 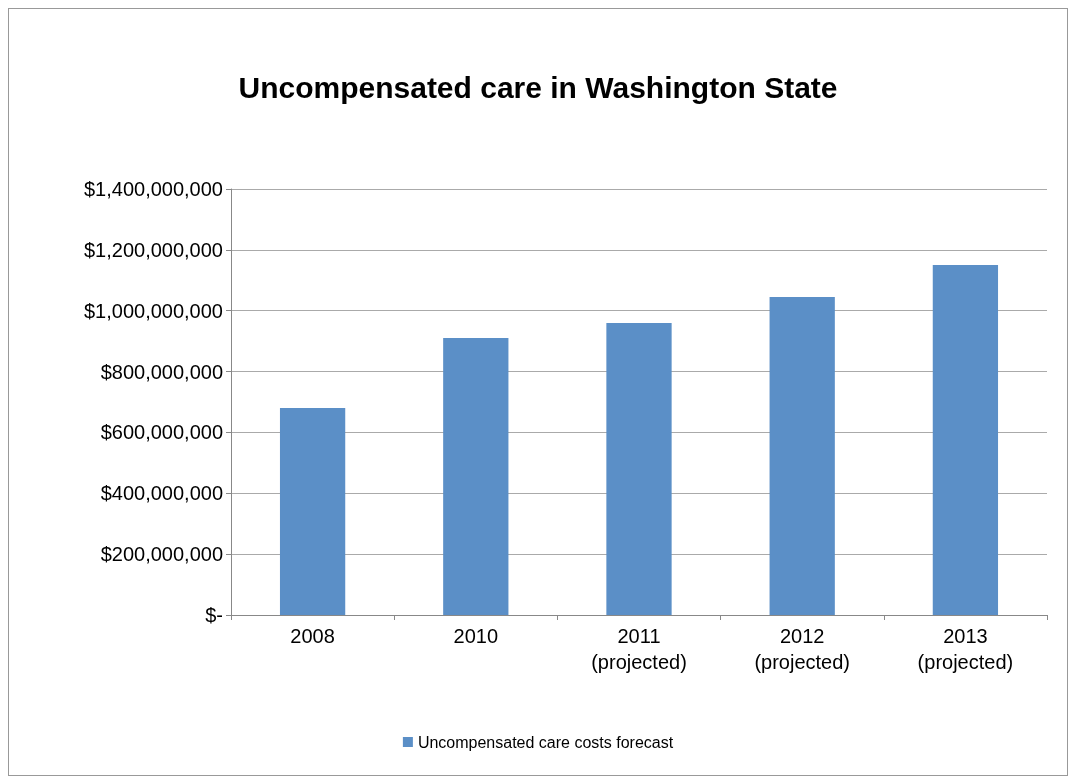 What do you see at coordinates (161, 554) in the screenshot?
I see `y-tick-label: $200,000,000` at bounding box center [161, 554].